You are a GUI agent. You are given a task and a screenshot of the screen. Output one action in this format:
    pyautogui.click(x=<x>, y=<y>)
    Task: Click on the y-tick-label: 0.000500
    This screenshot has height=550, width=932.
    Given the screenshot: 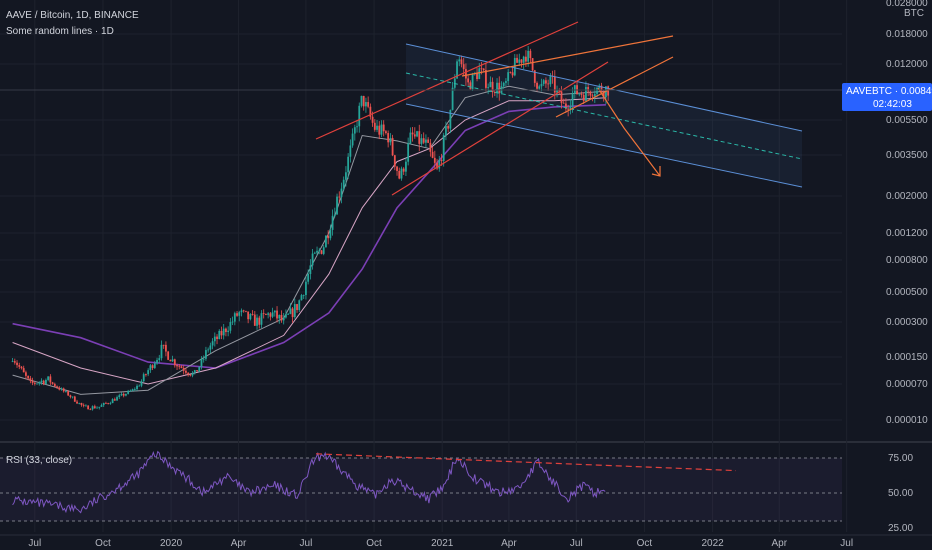 What is the action you would take?
    pyautogui.click(x=907, y=292)
    